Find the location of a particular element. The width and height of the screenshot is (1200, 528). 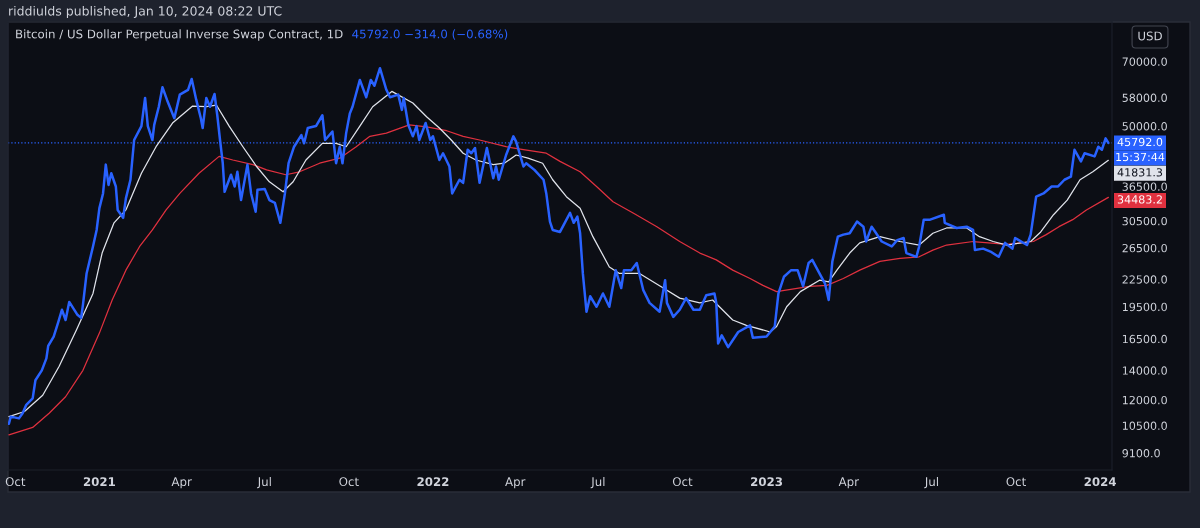

x-tick-label: 2021 is located at coordinates (99, 482).